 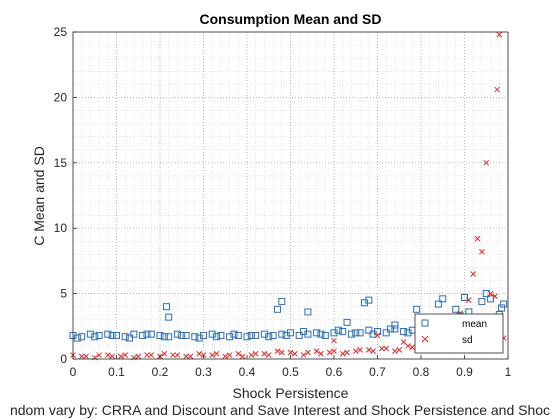 What do you see at coordinates (63, 359) in the screenshot?
I see `y-tick-label: 0` at bounding box center [63, 359].